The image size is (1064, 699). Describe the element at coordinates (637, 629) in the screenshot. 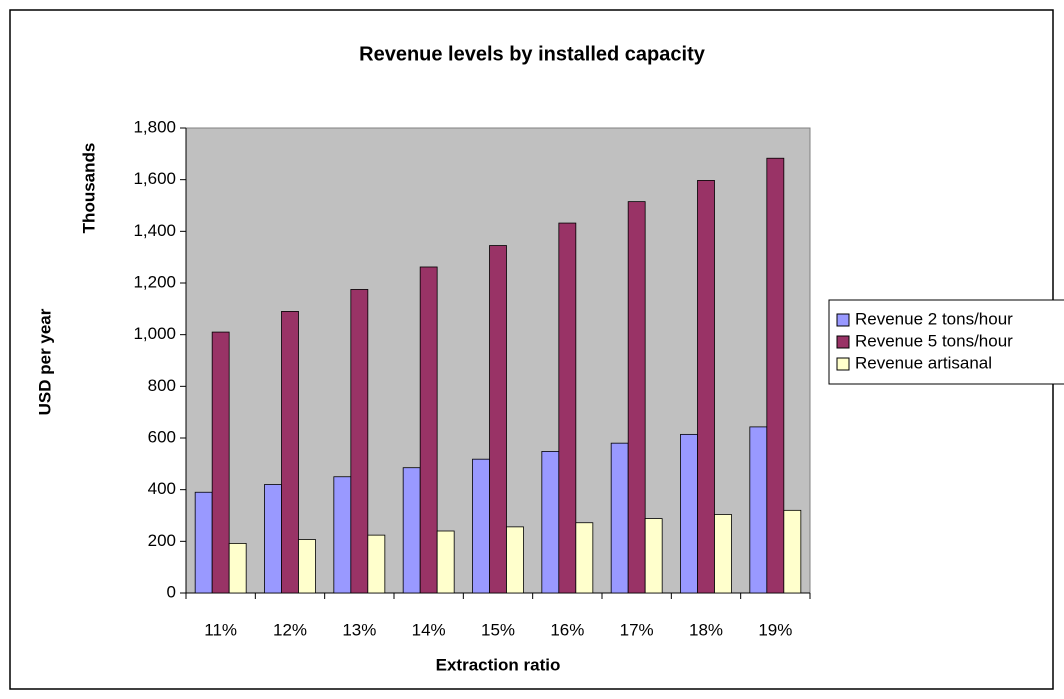

I see `x-tick-label: 17%` at that location.